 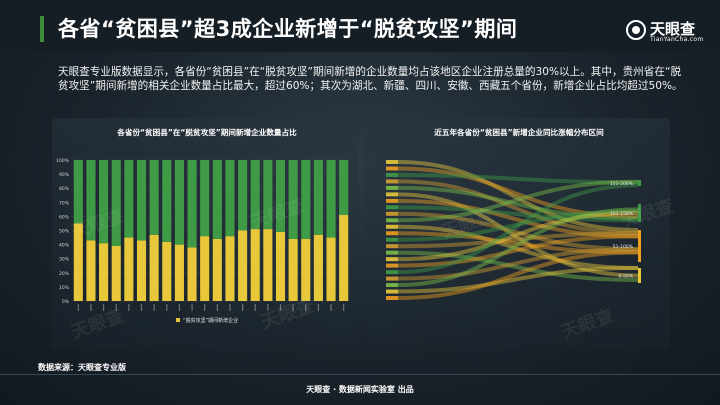 I want to click on footer-credit: 天眼查 · 数据新闻实验室 出品, so click(x=360, y=389).